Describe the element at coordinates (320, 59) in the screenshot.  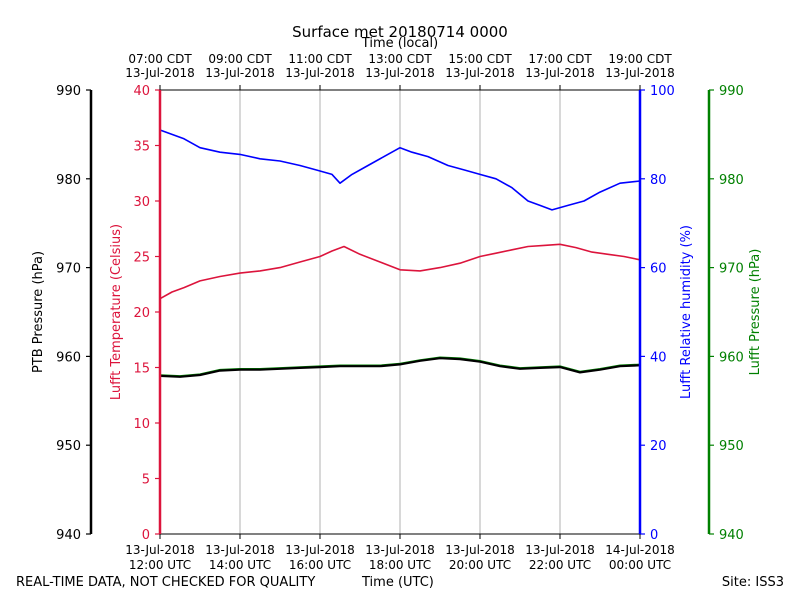
I see `top-tick-label-time: 11:00 CDT` at that location.